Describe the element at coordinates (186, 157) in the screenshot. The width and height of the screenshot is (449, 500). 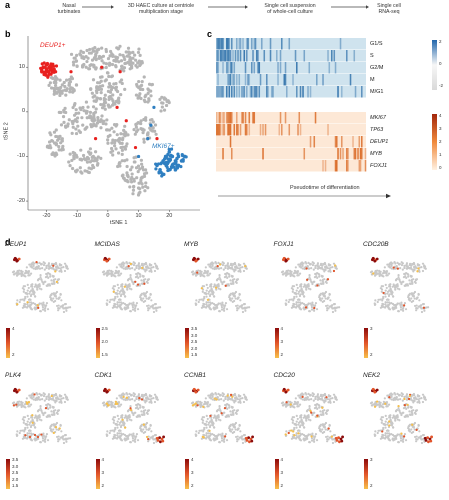
I see `tsne-point-mki67` at that location.